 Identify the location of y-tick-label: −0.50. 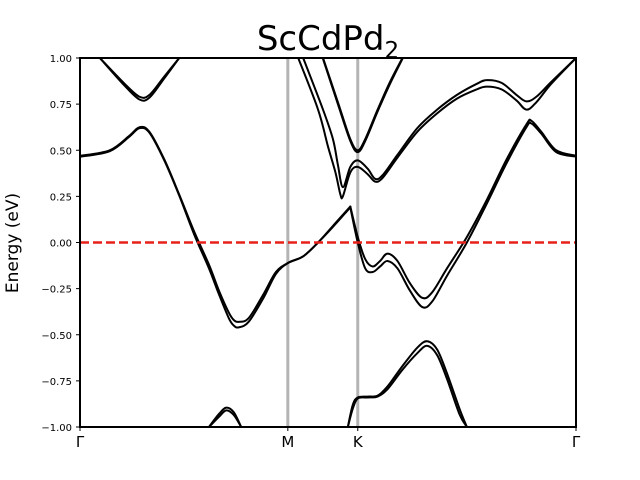
(56, 336).